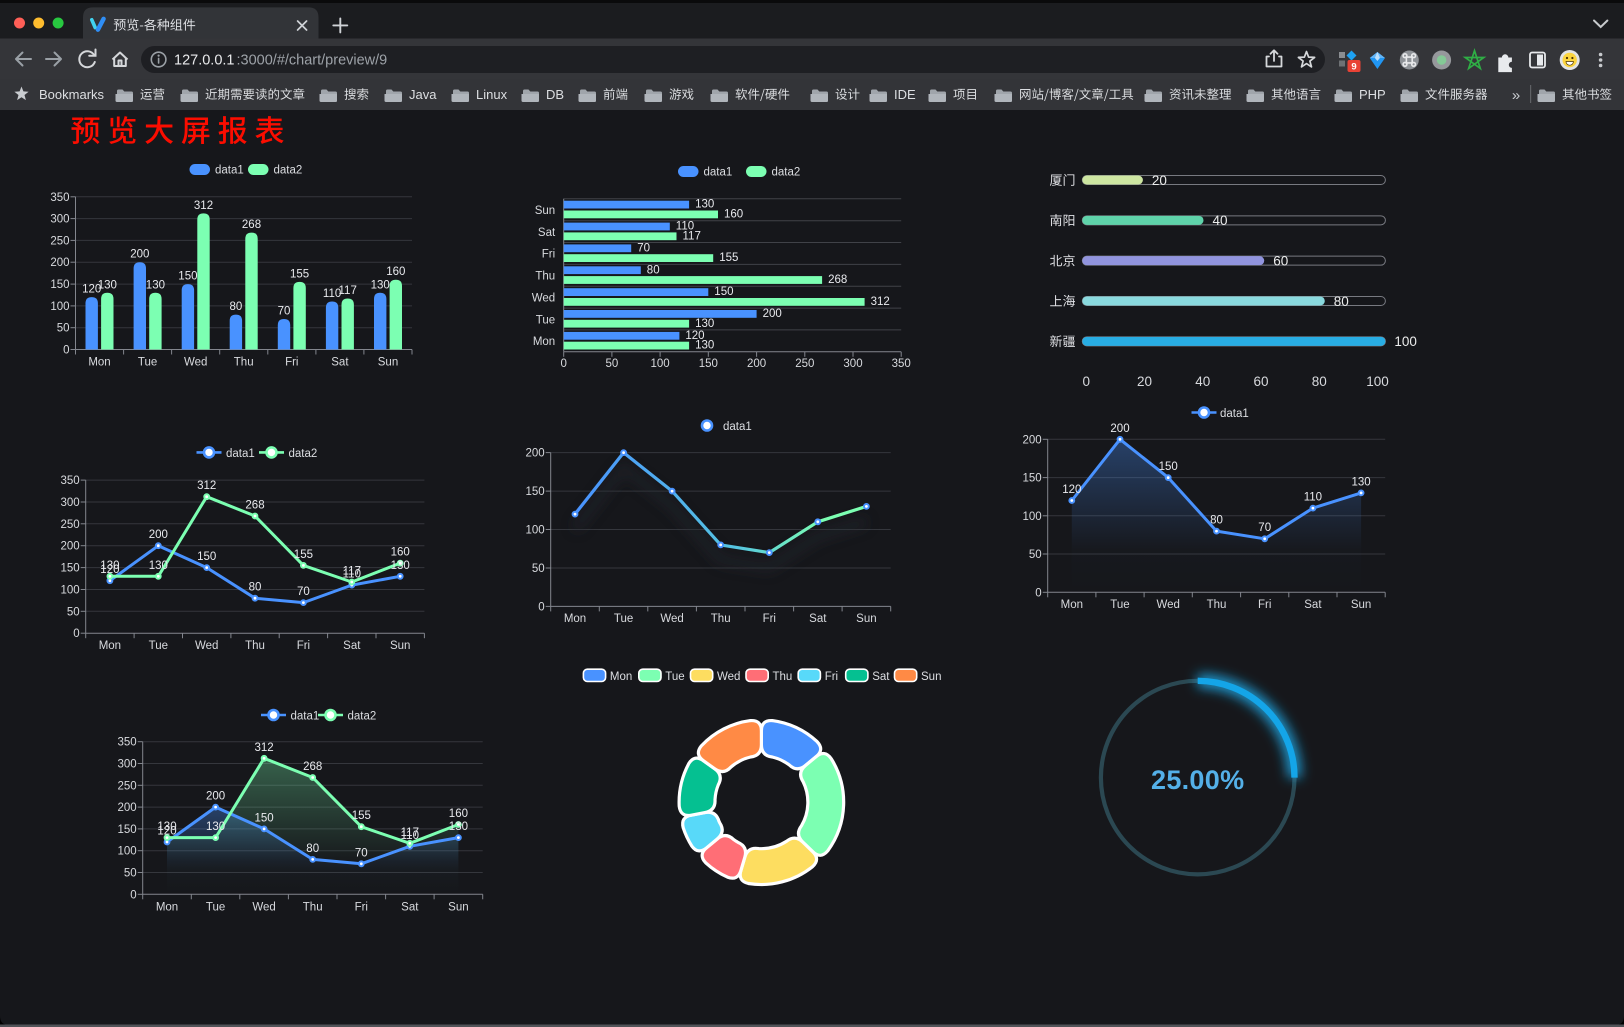 The image size is (1624, 1027). What do you see at coordinates (555, 94) in the screenshot?
I see `svg-text: DB` at bounding box center [555, 94].